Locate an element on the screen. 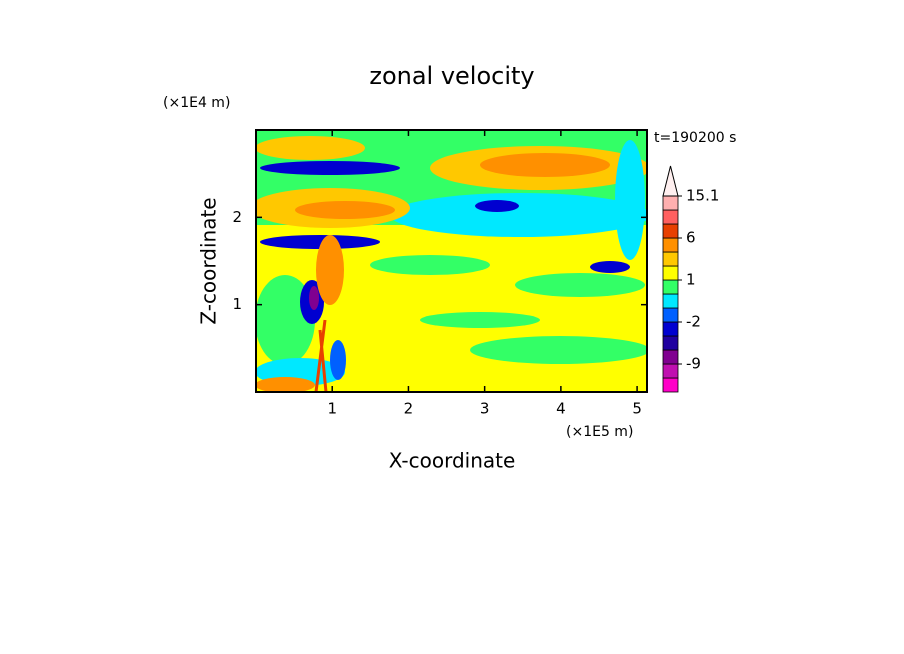  y-tick-label: 2 is located at coordinates (237, 217).